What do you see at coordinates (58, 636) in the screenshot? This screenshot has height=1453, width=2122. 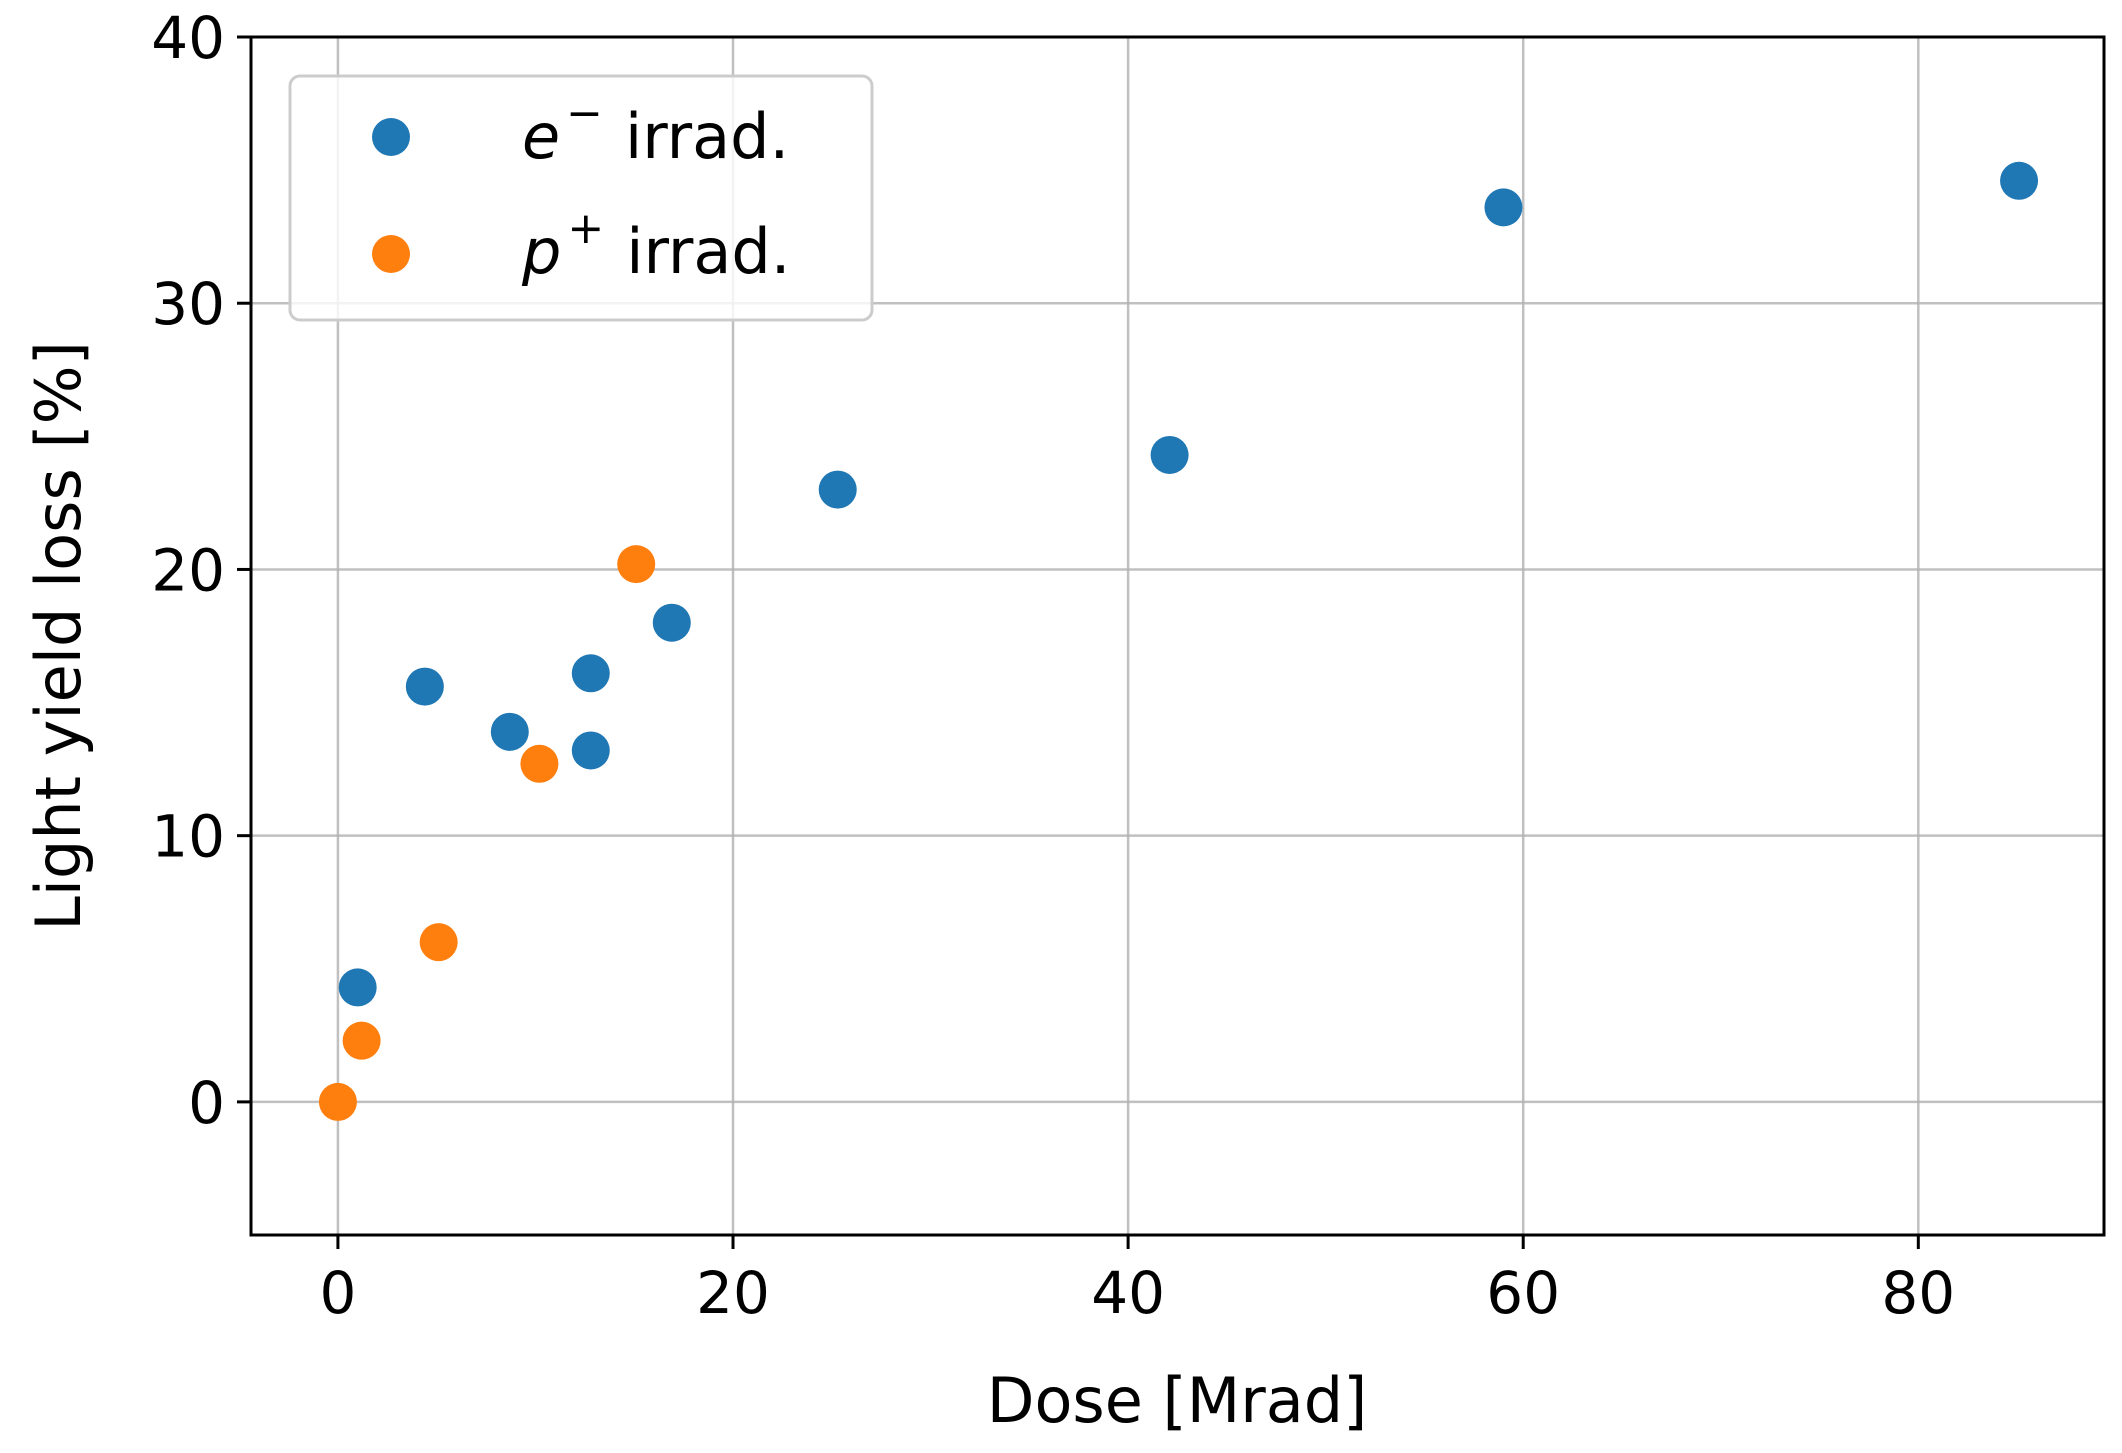 I see `y-axis-label: Light yield loss [%]` at bounding box center [58, 636].